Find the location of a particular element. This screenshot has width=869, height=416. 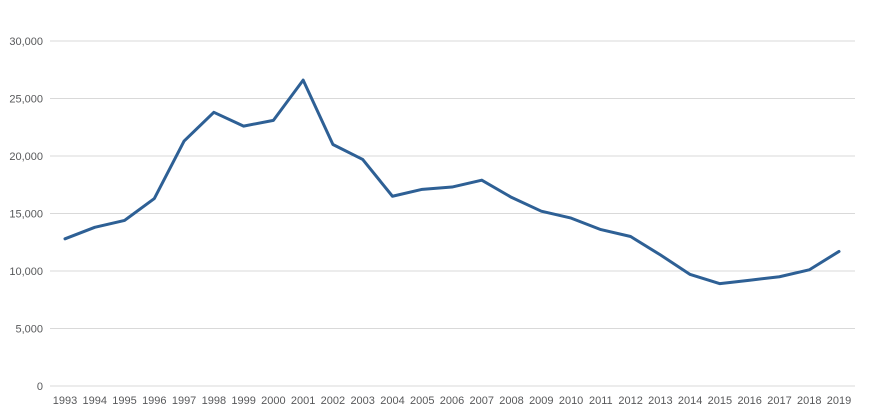

x-axis-tick-label: 2012 is located at coordinates (630, 401).